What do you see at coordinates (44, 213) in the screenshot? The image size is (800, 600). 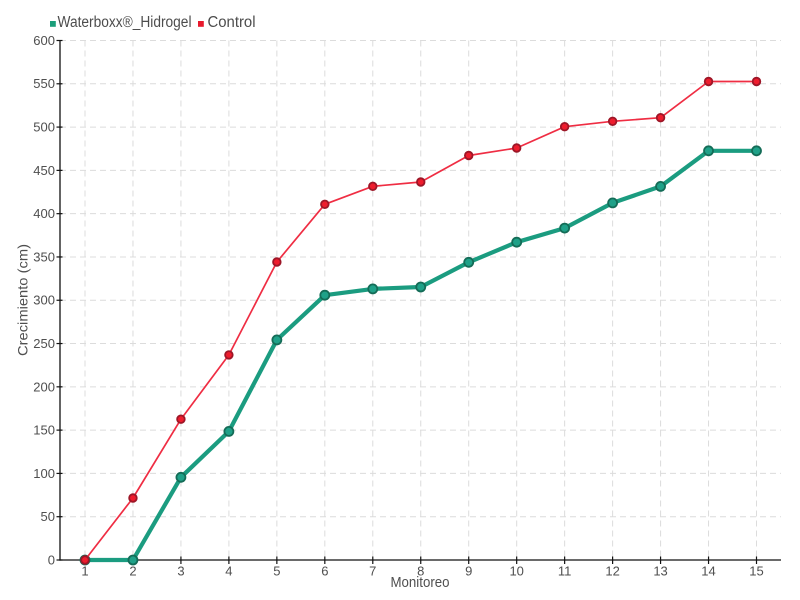 I see `svg-text: 400` at bounding box center [44, 213].